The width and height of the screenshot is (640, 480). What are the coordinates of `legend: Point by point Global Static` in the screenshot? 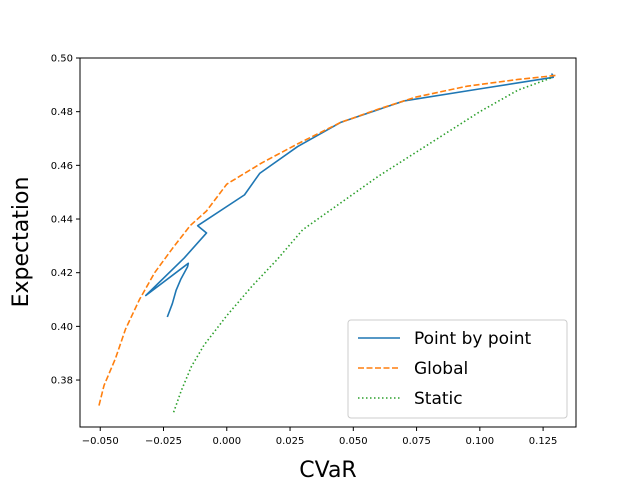 It's located at (457, 369).